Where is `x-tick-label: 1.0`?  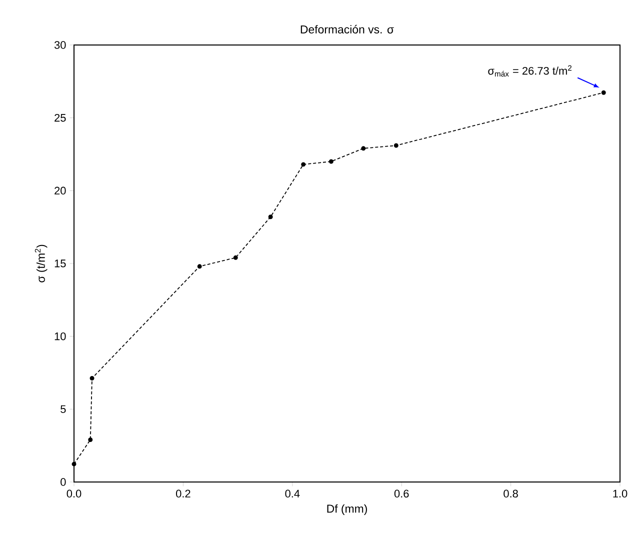 x-tick-label: 1.0 is located at coordinates (620, 494).